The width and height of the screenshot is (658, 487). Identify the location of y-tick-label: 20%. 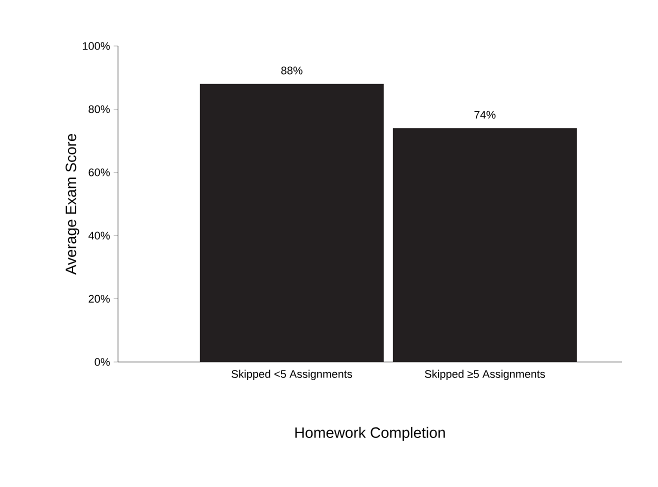
(99, 298).